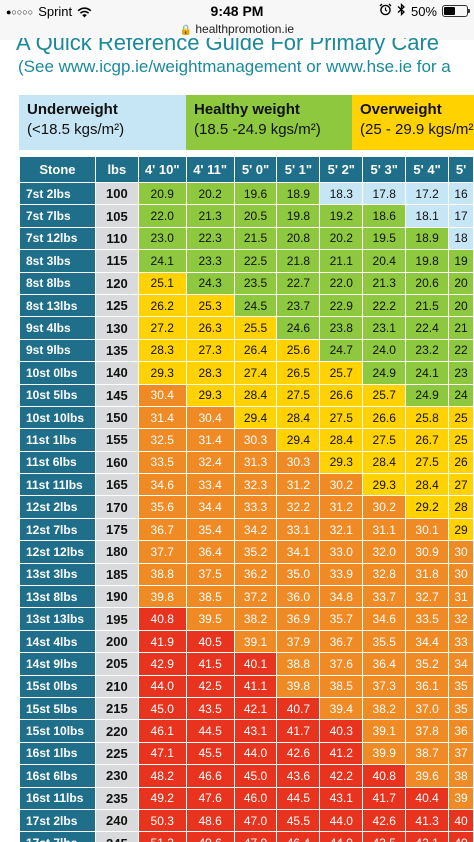  Describe the element at coordinates (384, 216) in the screenshot. I see `bmi-value-cell: 18.6` at that location.